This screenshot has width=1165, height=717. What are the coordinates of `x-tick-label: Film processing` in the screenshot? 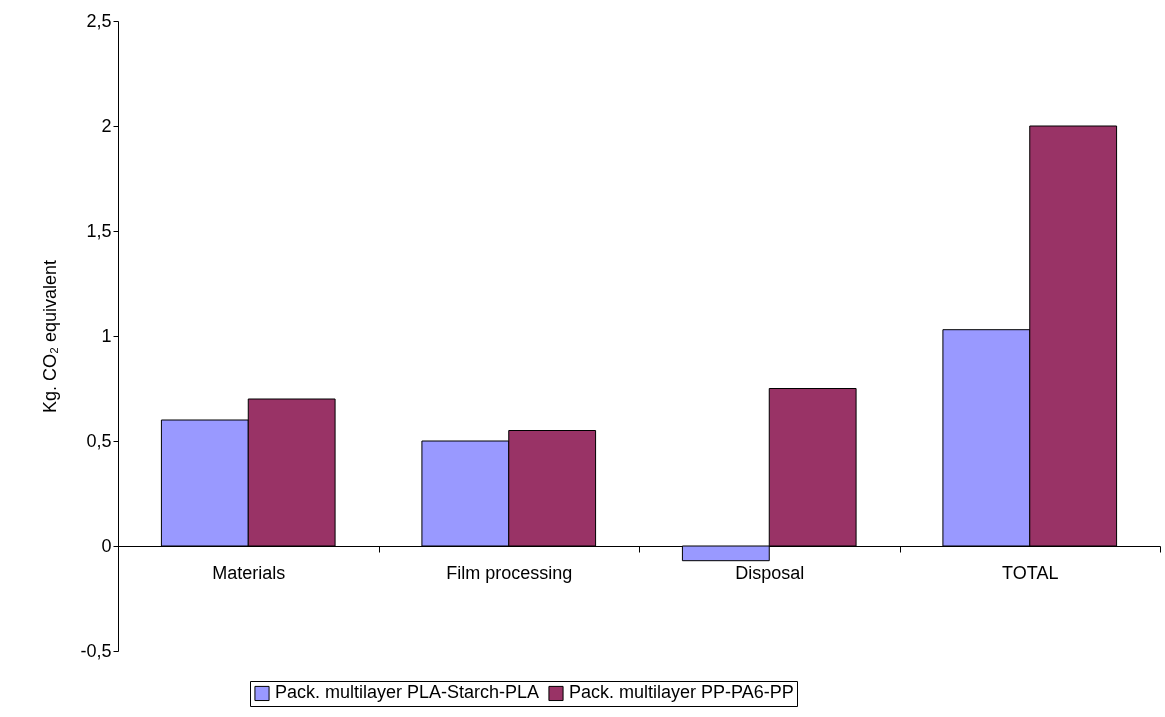 It's located at (509, 572).